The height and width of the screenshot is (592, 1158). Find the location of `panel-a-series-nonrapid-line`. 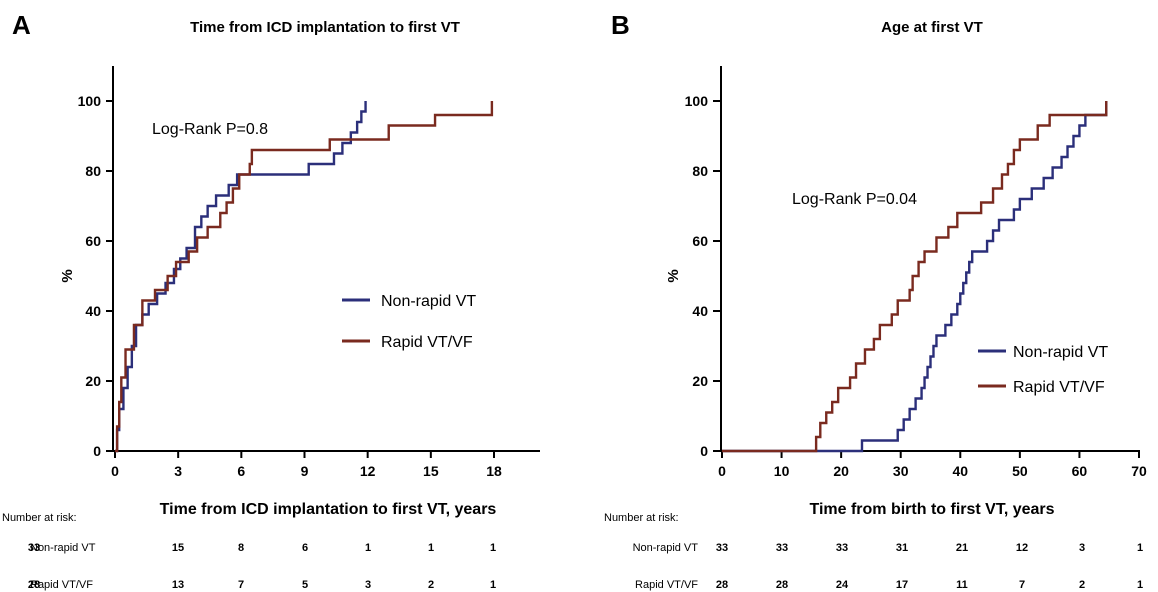

panel-a-series-nonrapid-line is located at coordinates (241, 277).